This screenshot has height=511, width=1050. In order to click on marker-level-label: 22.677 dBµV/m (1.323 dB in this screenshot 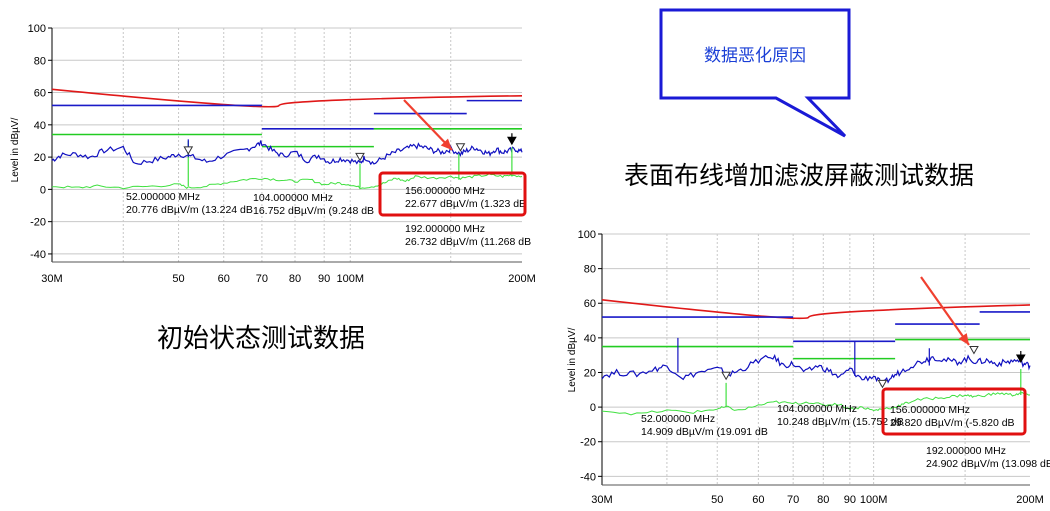, I will do `click(465, 204)`.